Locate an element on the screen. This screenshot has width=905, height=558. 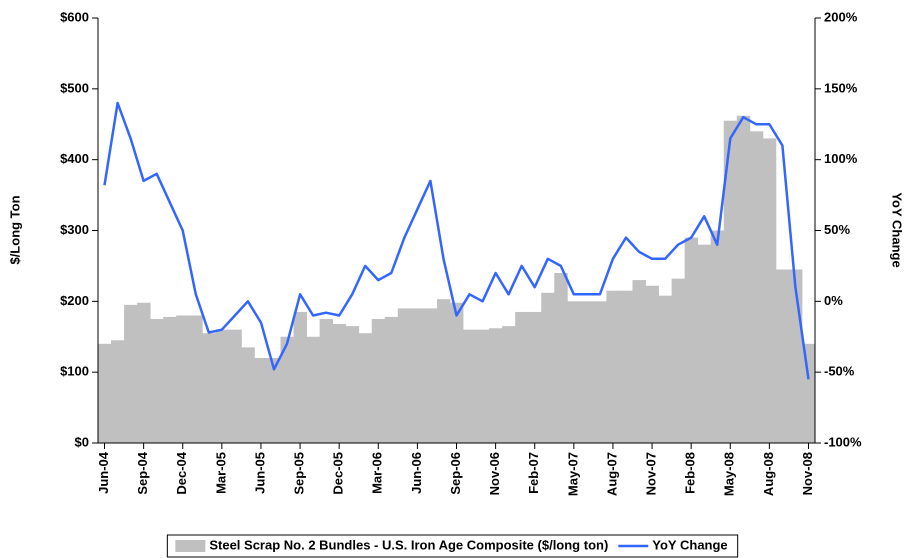
y-tick-label: $400 is located at coordinates (74, 158).